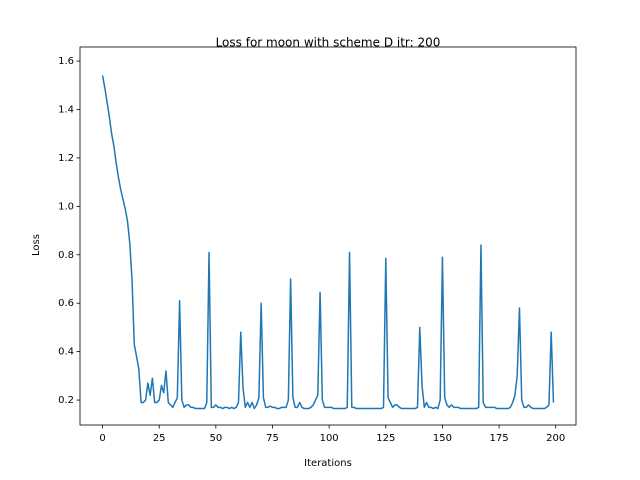 The image size is (640, 480). Describe the element at coordinates (66, 206) in the screenshot. I see `y-tick-label: 1.0` at that location.